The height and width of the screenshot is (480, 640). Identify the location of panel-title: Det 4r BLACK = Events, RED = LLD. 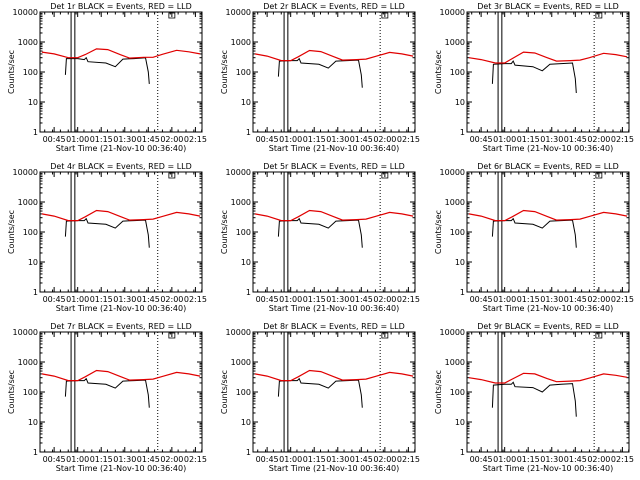
(121, 166).